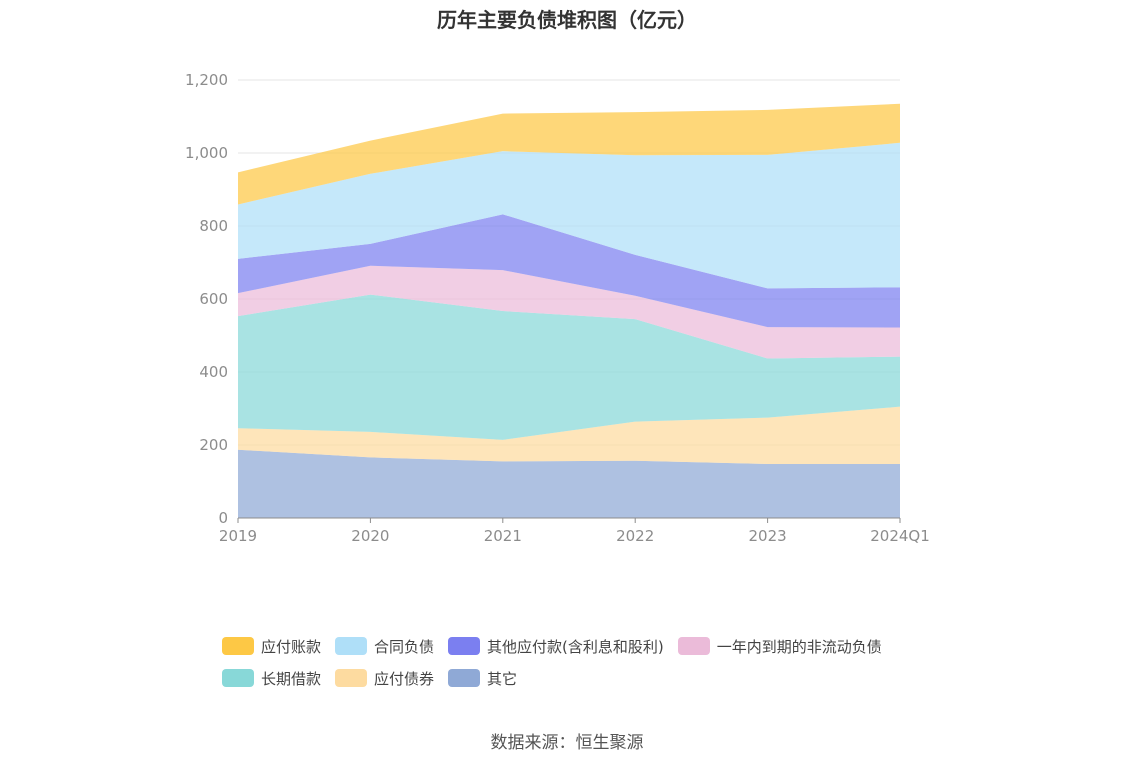 This screenshot has width=1134, height=766. Describe the element at coordinates (569, 483) in the screenshot. I see `area-series-其它` at that location.